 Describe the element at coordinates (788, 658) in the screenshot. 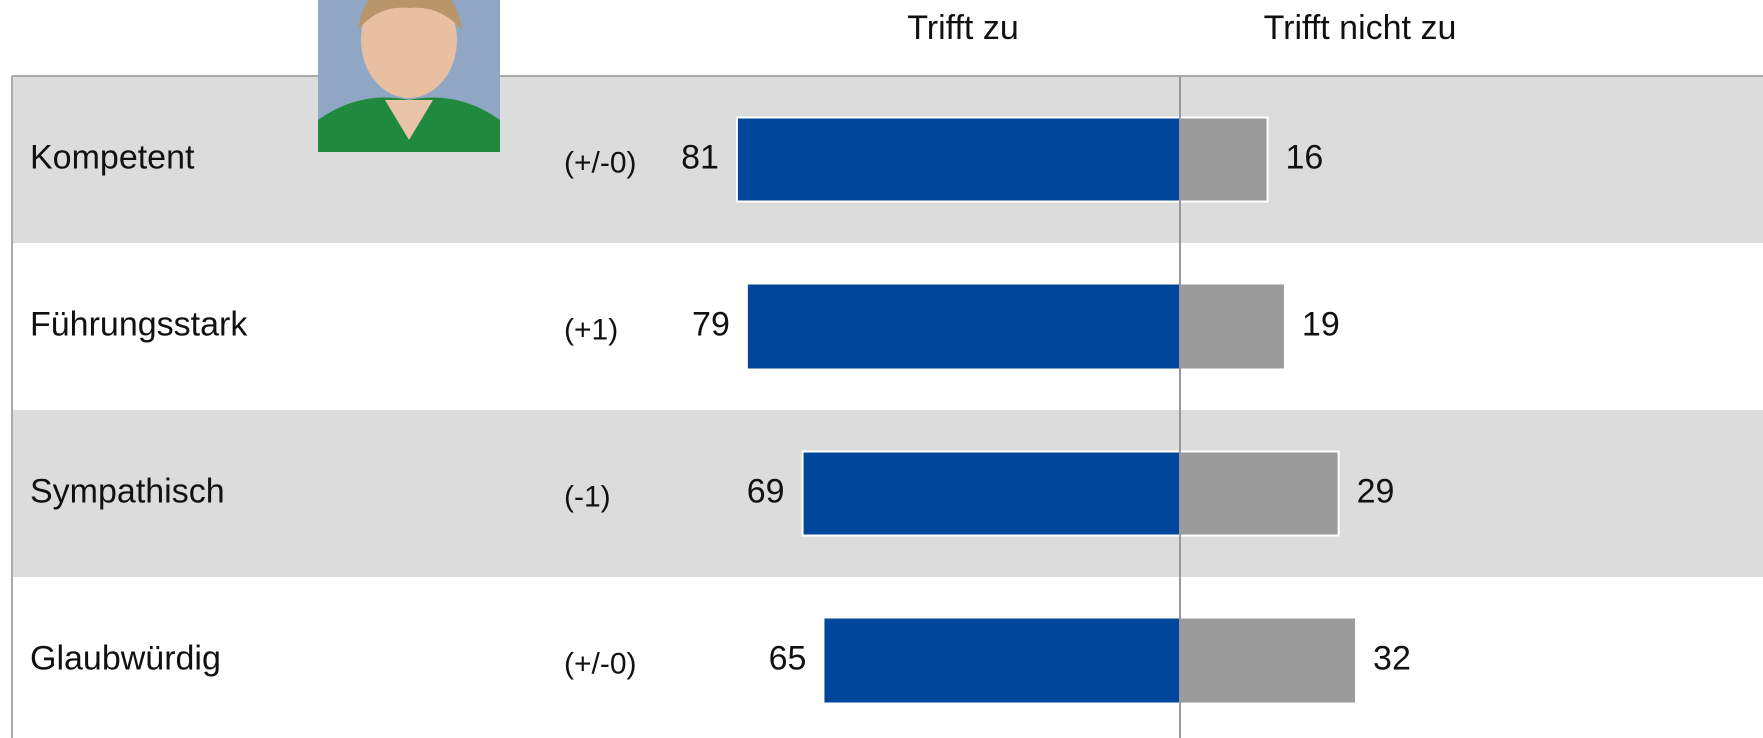

I see `value-label: 65` at that location.